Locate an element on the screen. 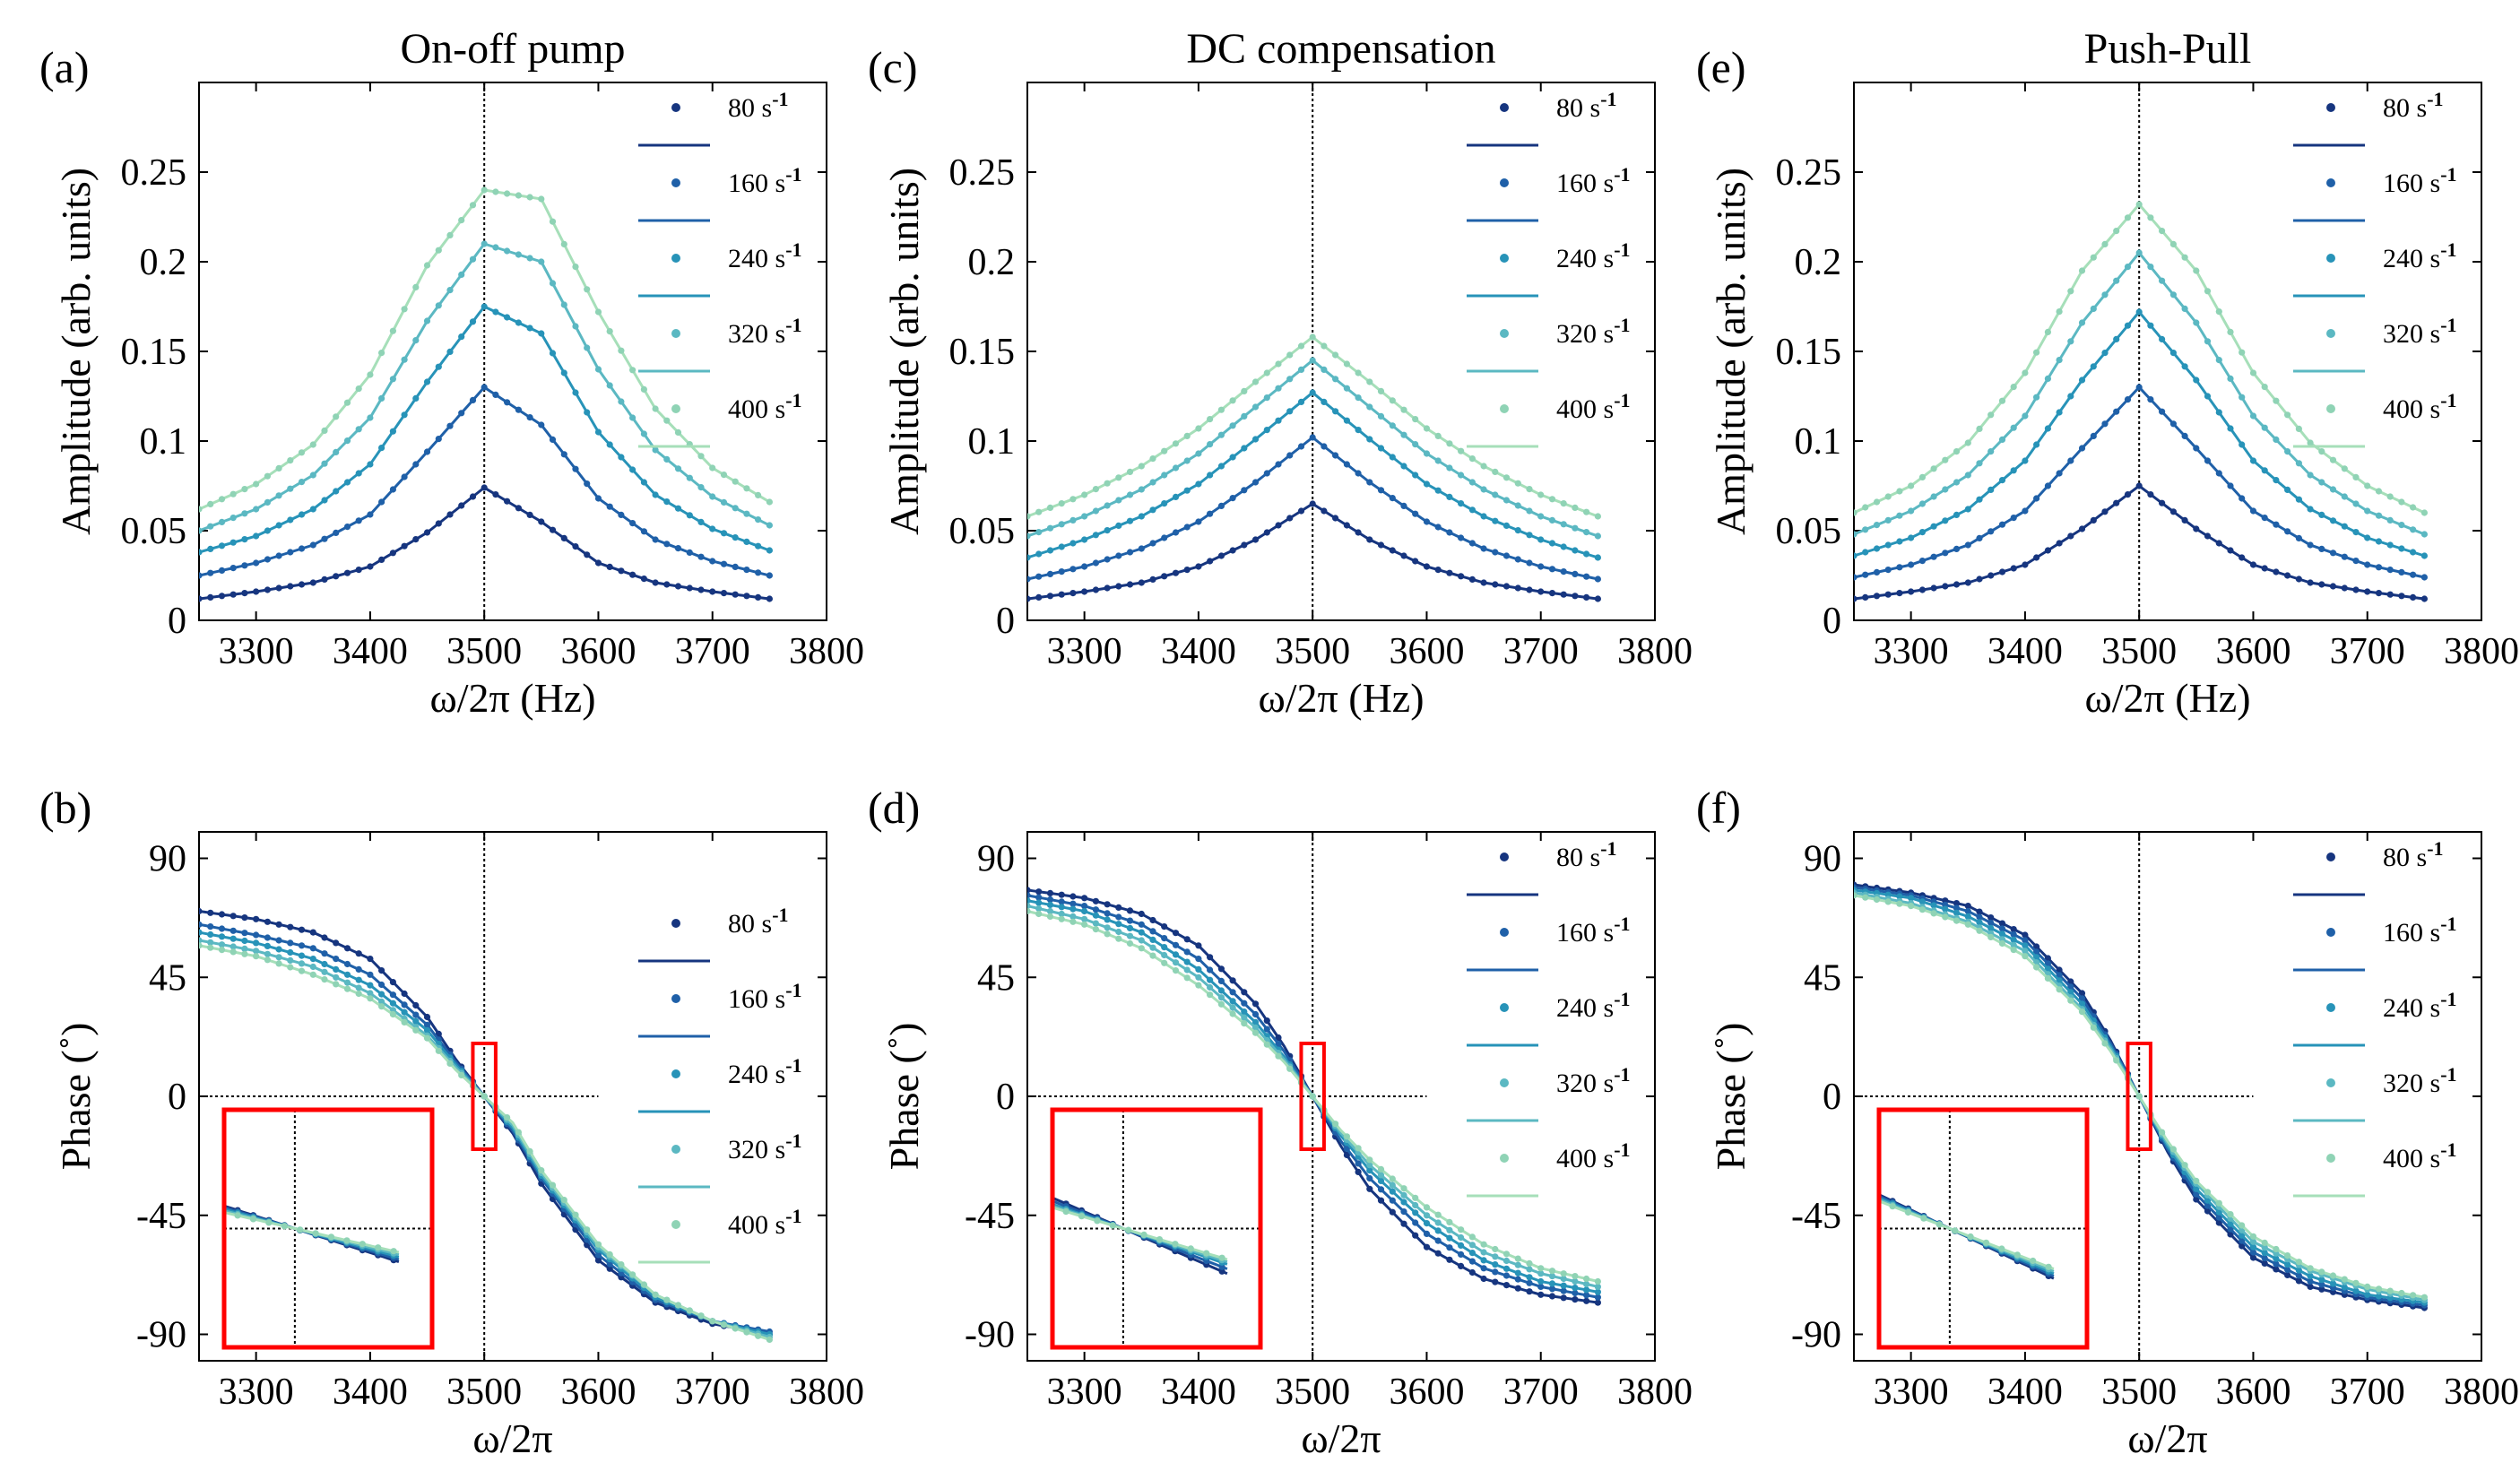  y-axis-label: Amplitude (arb. units) is located at coordinates (76, 351).